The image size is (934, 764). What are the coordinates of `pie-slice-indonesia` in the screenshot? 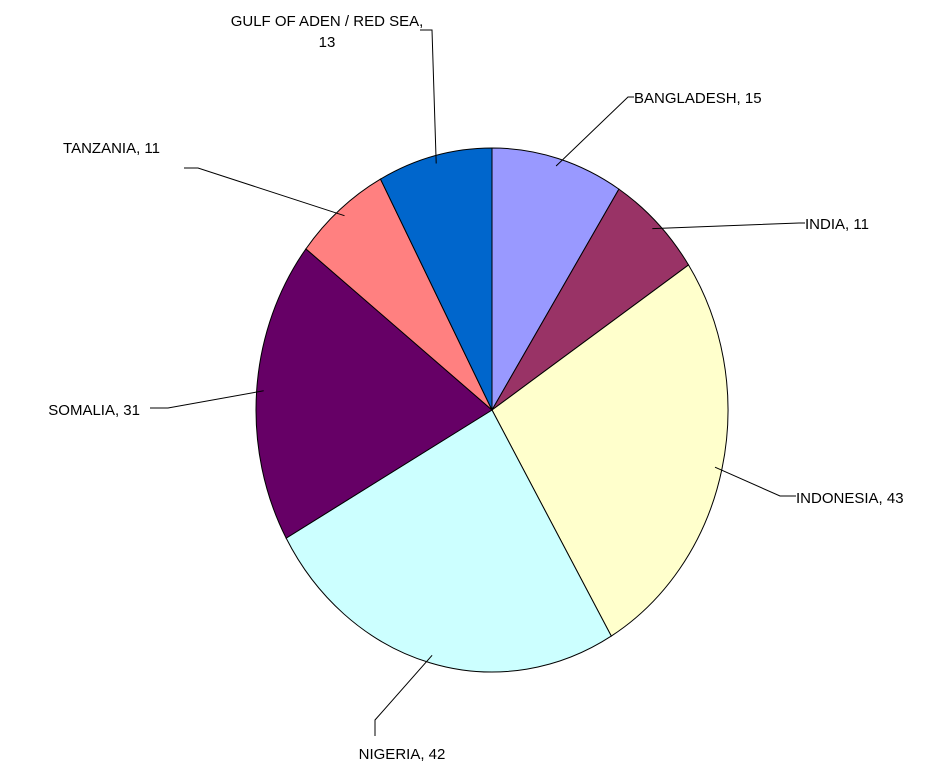 It's located at (610, 450).